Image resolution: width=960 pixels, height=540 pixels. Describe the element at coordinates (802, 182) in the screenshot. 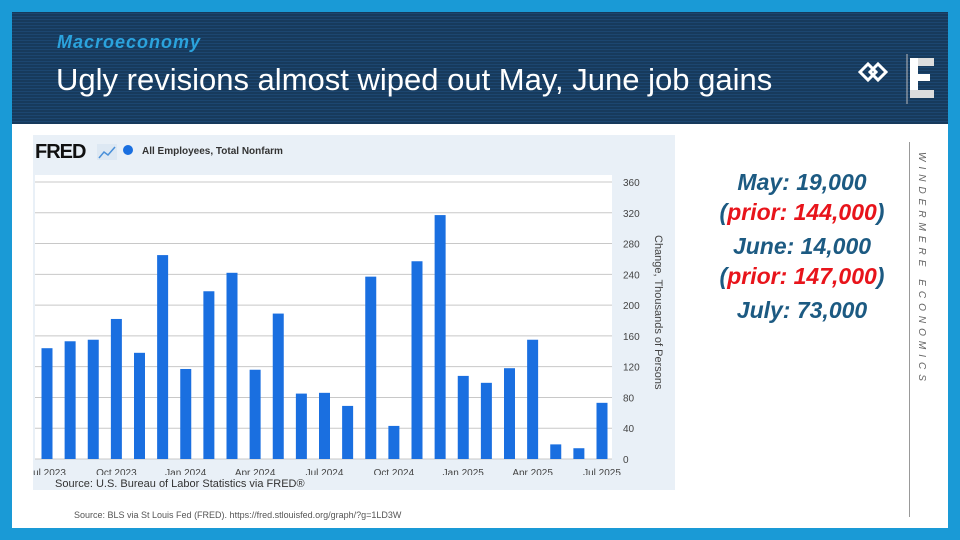

I see `may-stat: May: 19,000` at that location.